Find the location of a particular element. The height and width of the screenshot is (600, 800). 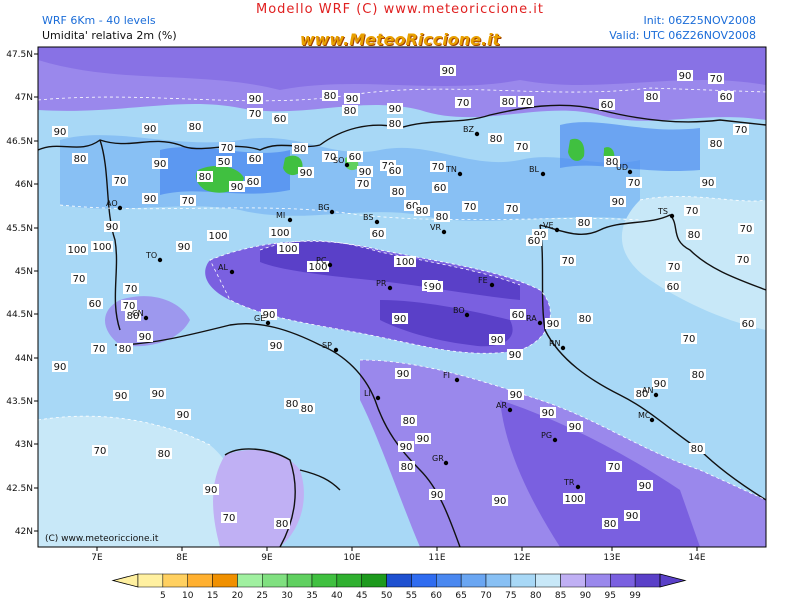

city-label: VE is located at coordinates (548, 225).